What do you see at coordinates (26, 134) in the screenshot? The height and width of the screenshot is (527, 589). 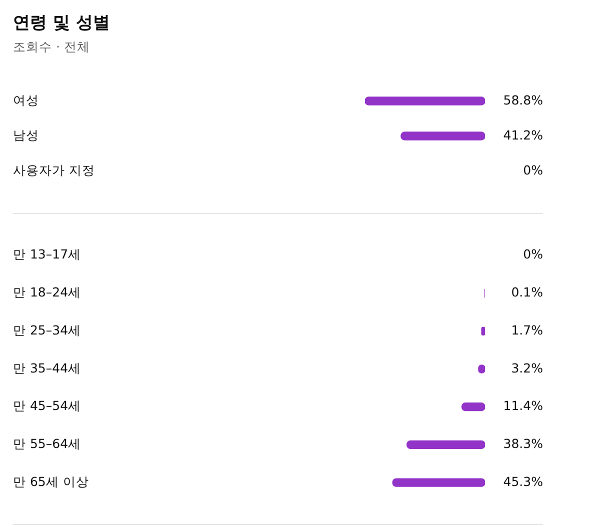 I see `y-tick-label: 남성` at bounding box center [26, 134].